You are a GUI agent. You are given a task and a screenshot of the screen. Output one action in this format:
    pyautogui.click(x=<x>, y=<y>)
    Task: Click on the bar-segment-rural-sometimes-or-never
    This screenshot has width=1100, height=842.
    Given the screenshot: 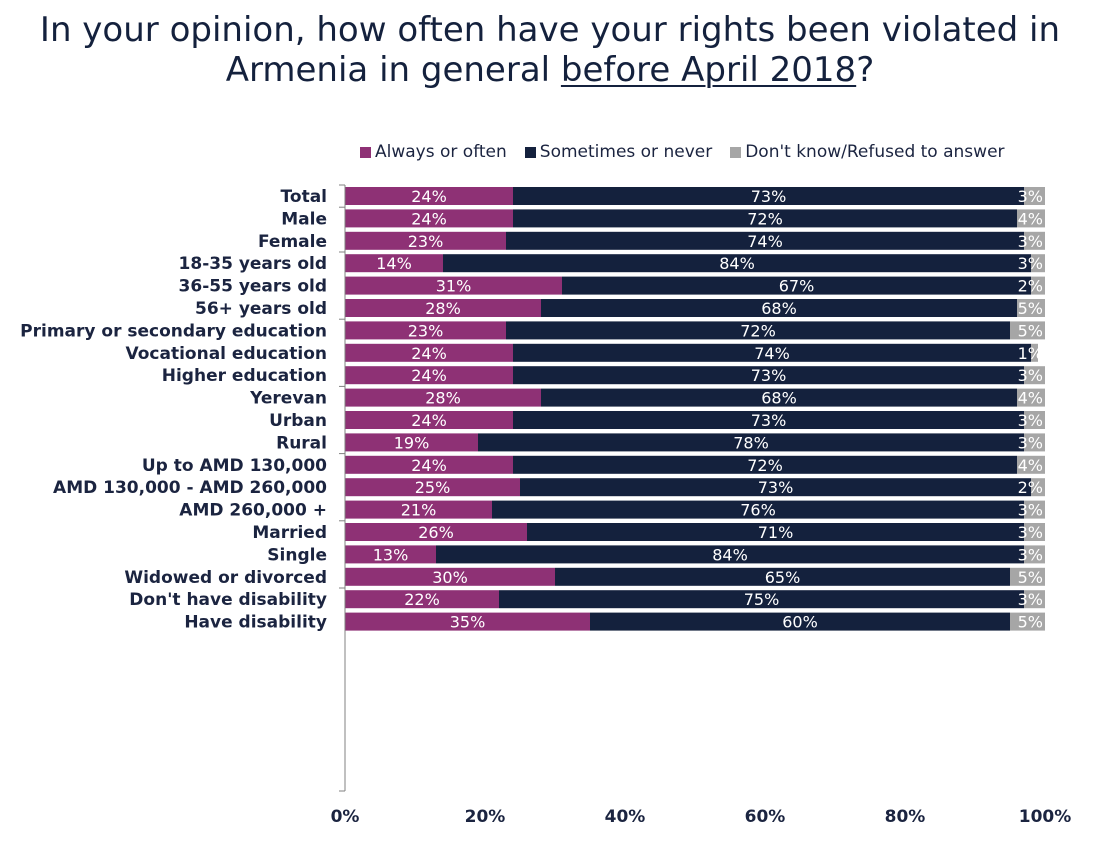 What is the action you would take?
    pyautogui.click(x=751, y=442)
    